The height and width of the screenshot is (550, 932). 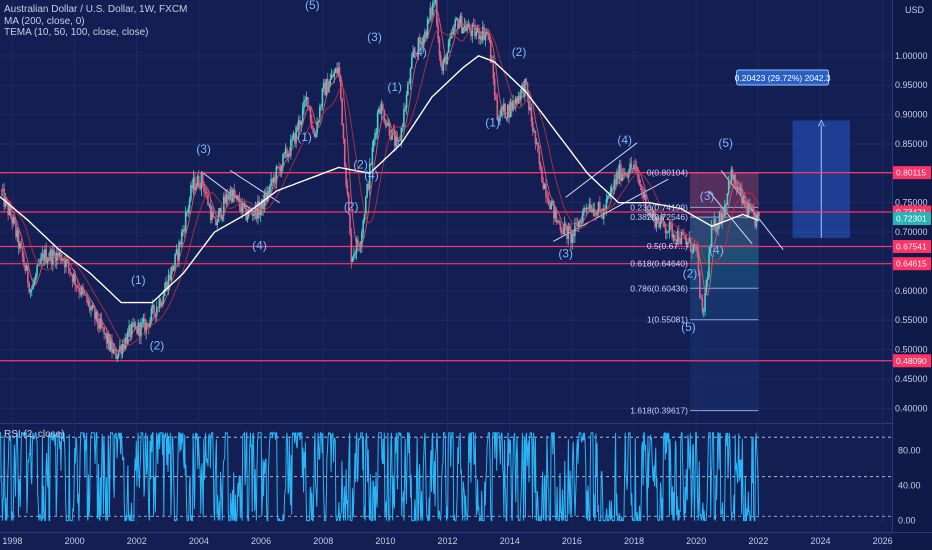 What do you see at coordinates (912, 219) in the screenshot?
I see `current-price-tag` at bounding box center [912, 219].